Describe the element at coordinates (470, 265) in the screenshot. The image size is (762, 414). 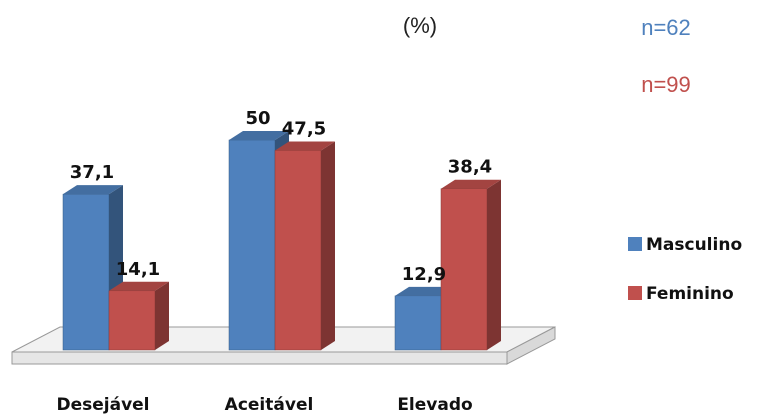
I see `bar-feminino-elevado` at that location.